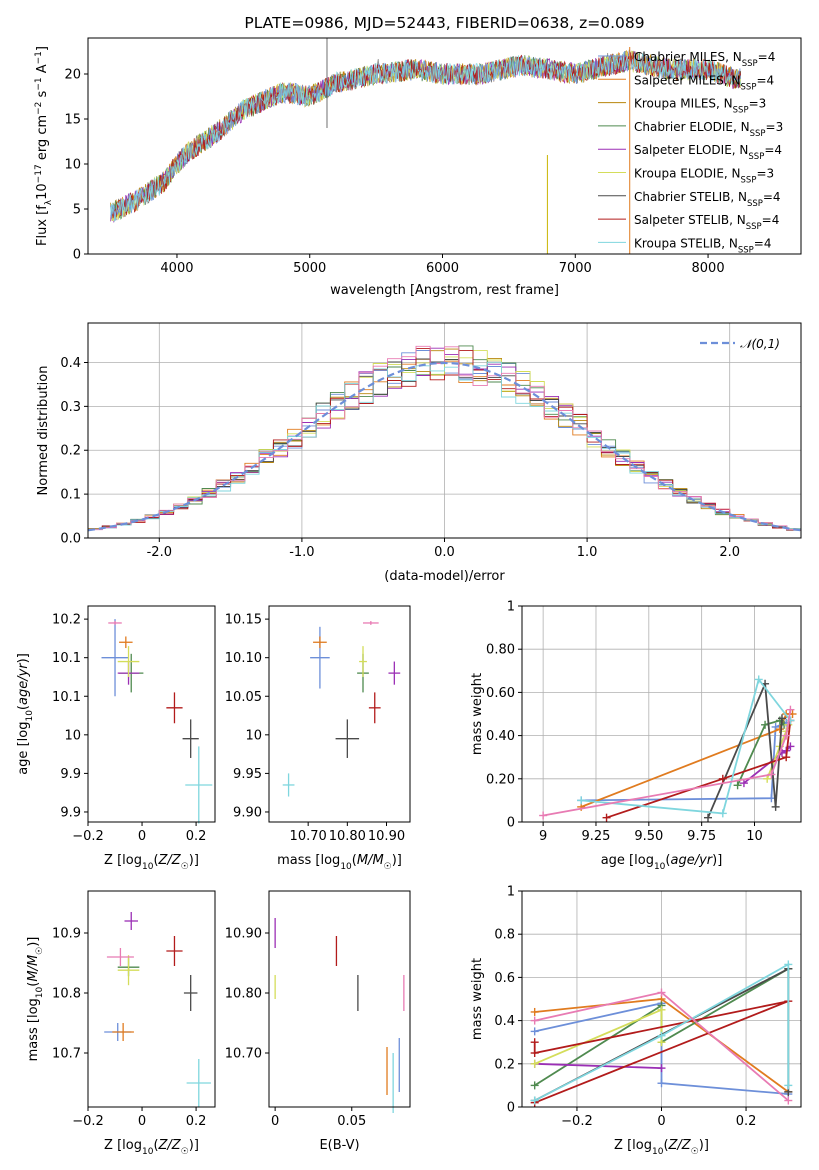 The width and height of the screenshot is (819, 1170). Describe the element at coordinates (176, 268) in the screenshot. I see `x-tick-label: 4000` at that location.